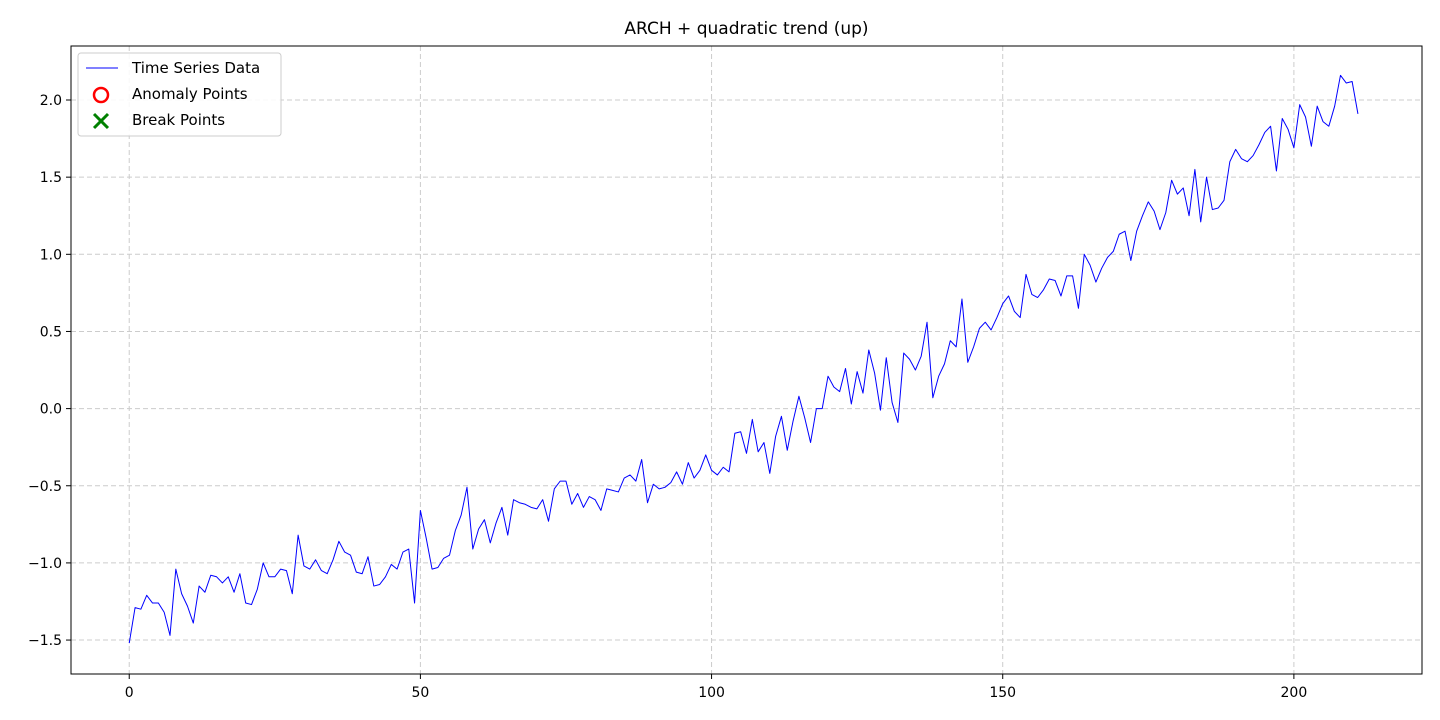 This screenshot has height=720, width=1440. I want to click on x-tick-label: 200, so click(1294, 693).